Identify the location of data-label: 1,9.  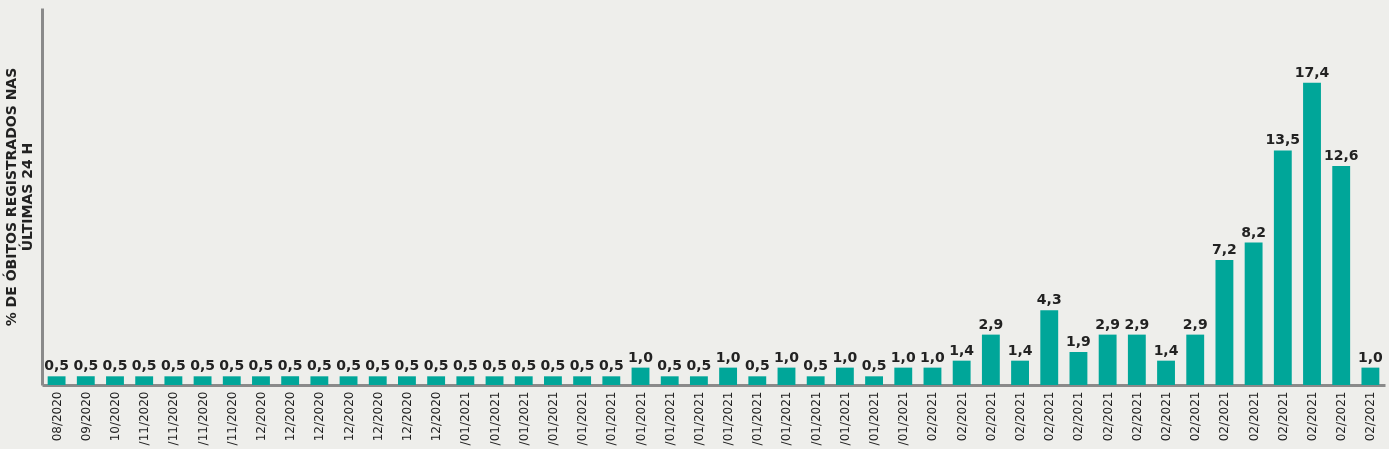
(1078, 340).